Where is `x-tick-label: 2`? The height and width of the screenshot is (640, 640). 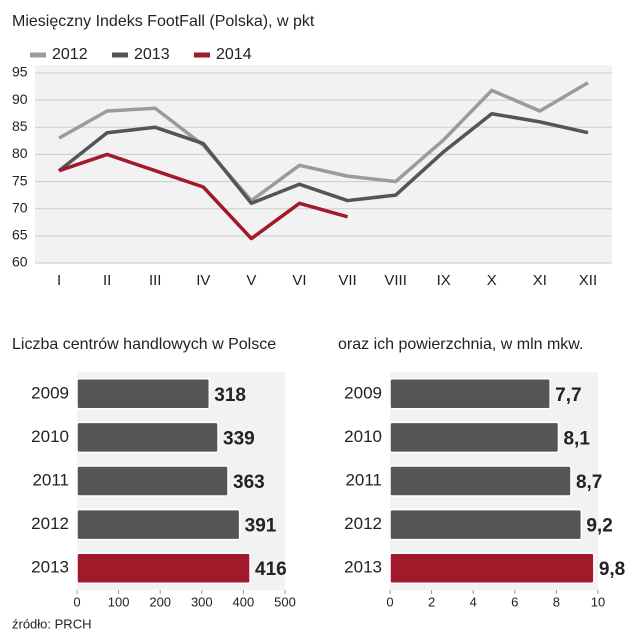 x-tick-label: 2 is located at coordinates (431, 601).